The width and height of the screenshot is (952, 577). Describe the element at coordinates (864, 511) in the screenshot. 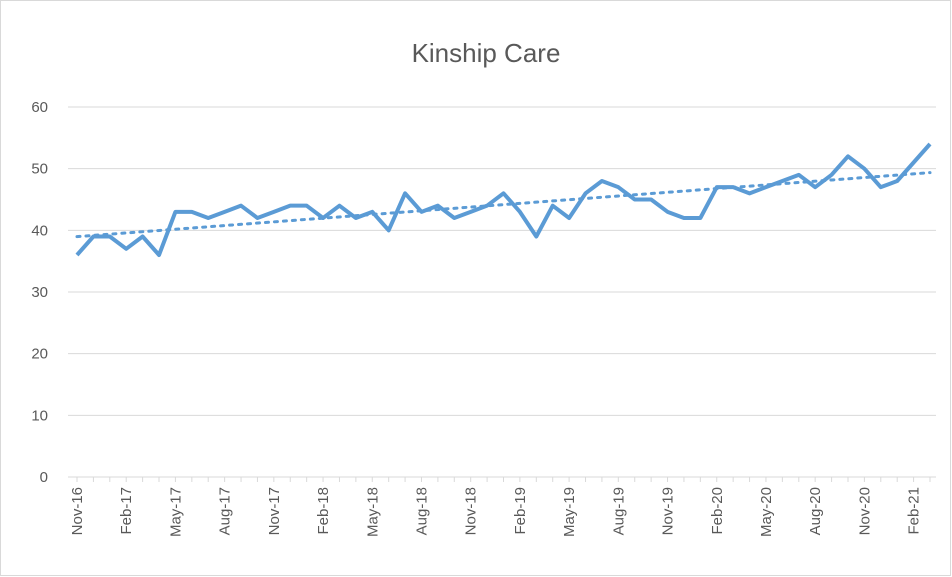

I see `x-tick-label: Nov-20` at that location.